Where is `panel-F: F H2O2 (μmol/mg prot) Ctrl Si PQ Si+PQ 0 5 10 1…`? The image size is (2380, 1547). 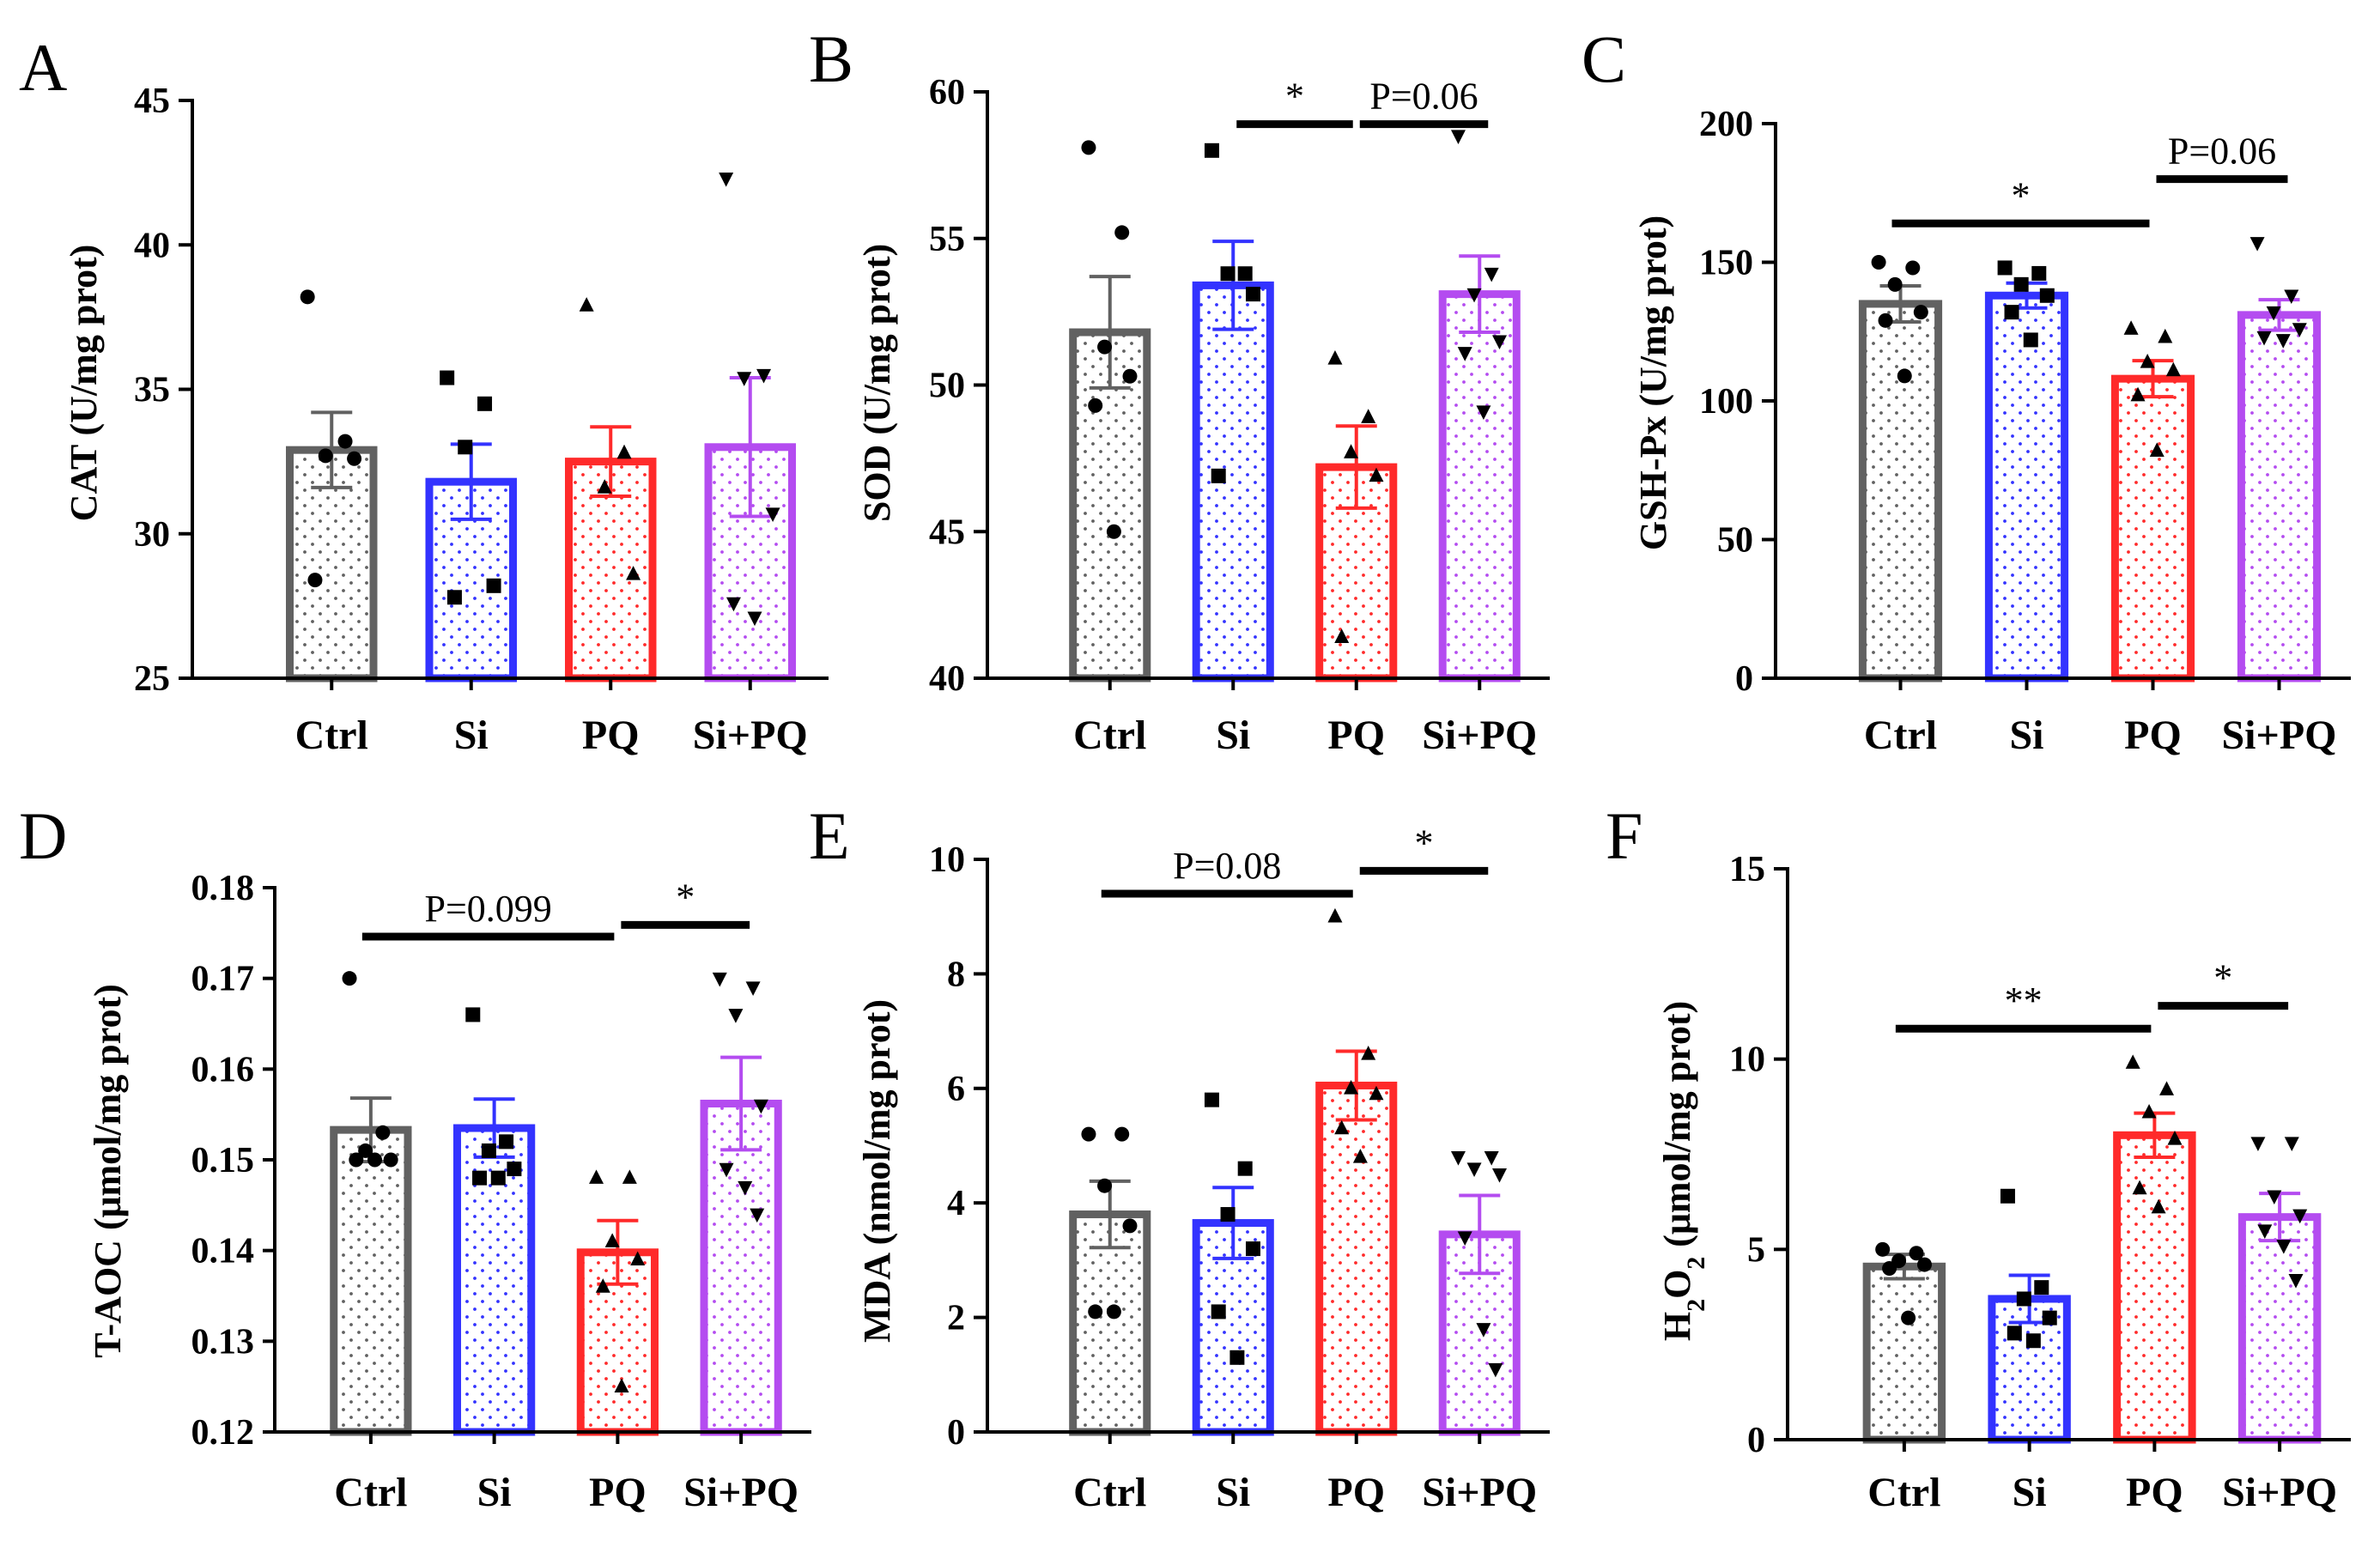 panel-F: F H2O2 (μmol/mg prot) Ctrl Si PQ Si+PQ 0 5 10 1… is located at coordinates (1978, 1157).